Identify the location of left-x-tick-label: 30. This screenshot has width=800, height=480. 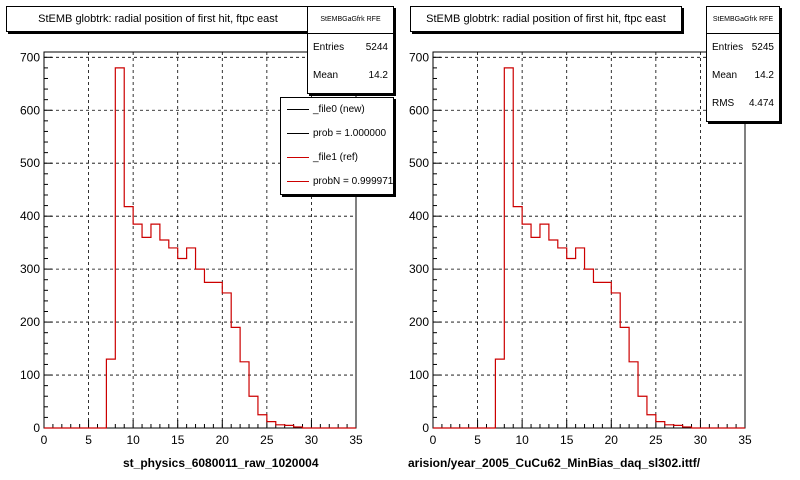
(312, 440).